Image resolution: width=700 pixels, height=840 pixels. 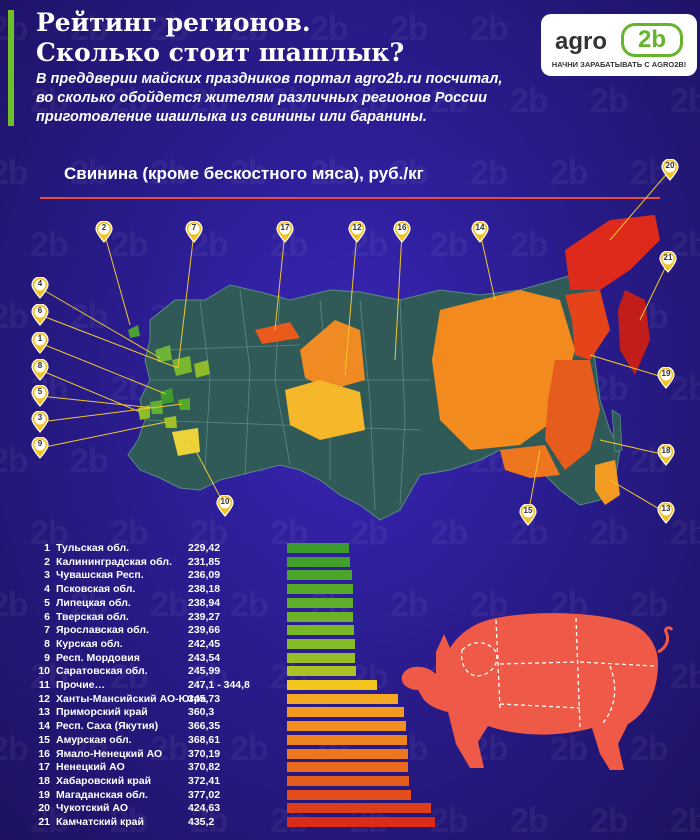 What do you see at coordinates (164, 699) in the screenshot?
I see `ranking-row: 12 Ханты-Мансийский АО-Югра 345,73` at bounding box center [164, 699].